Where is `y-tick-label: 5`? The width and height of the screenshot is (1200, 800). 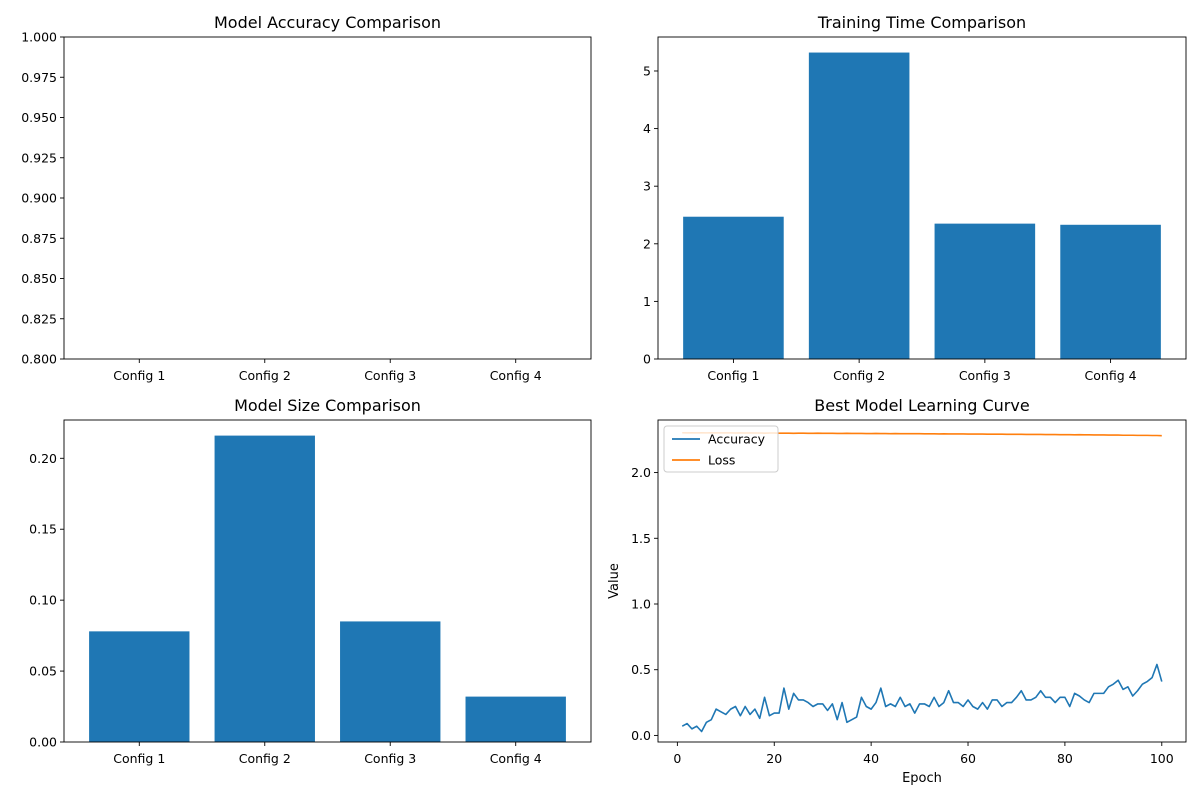 y-tick-label: 5 is located at coordinates (647, 70).